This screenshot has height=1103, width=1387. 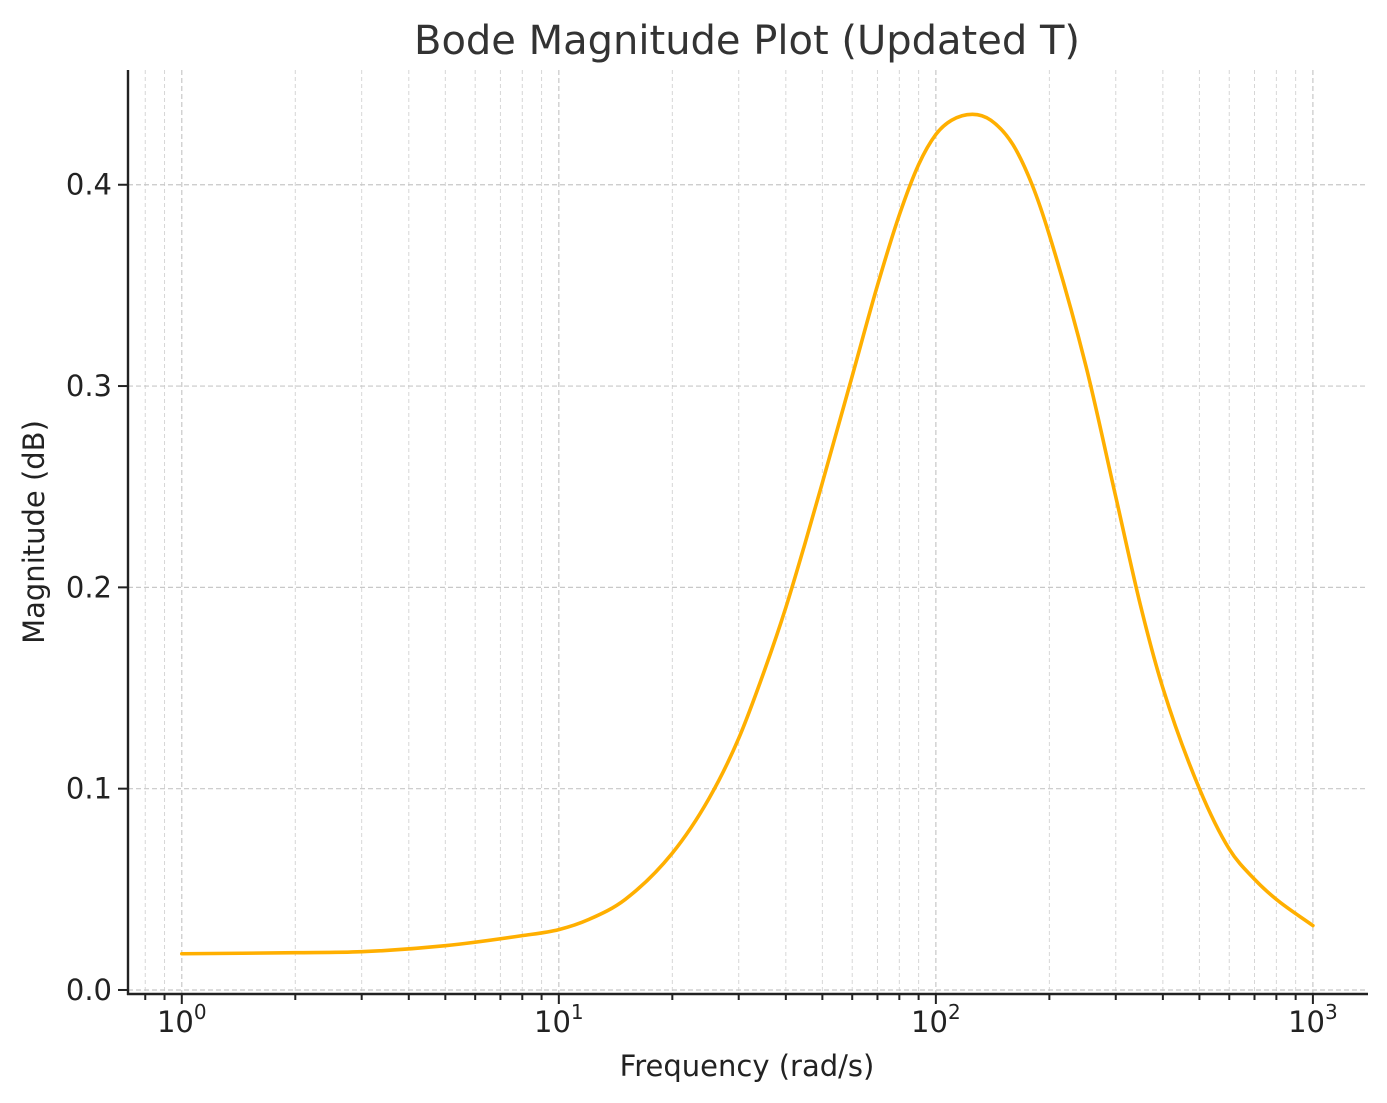 I want to click on y-tick-label: 0.4, so click(x=89, y=185).